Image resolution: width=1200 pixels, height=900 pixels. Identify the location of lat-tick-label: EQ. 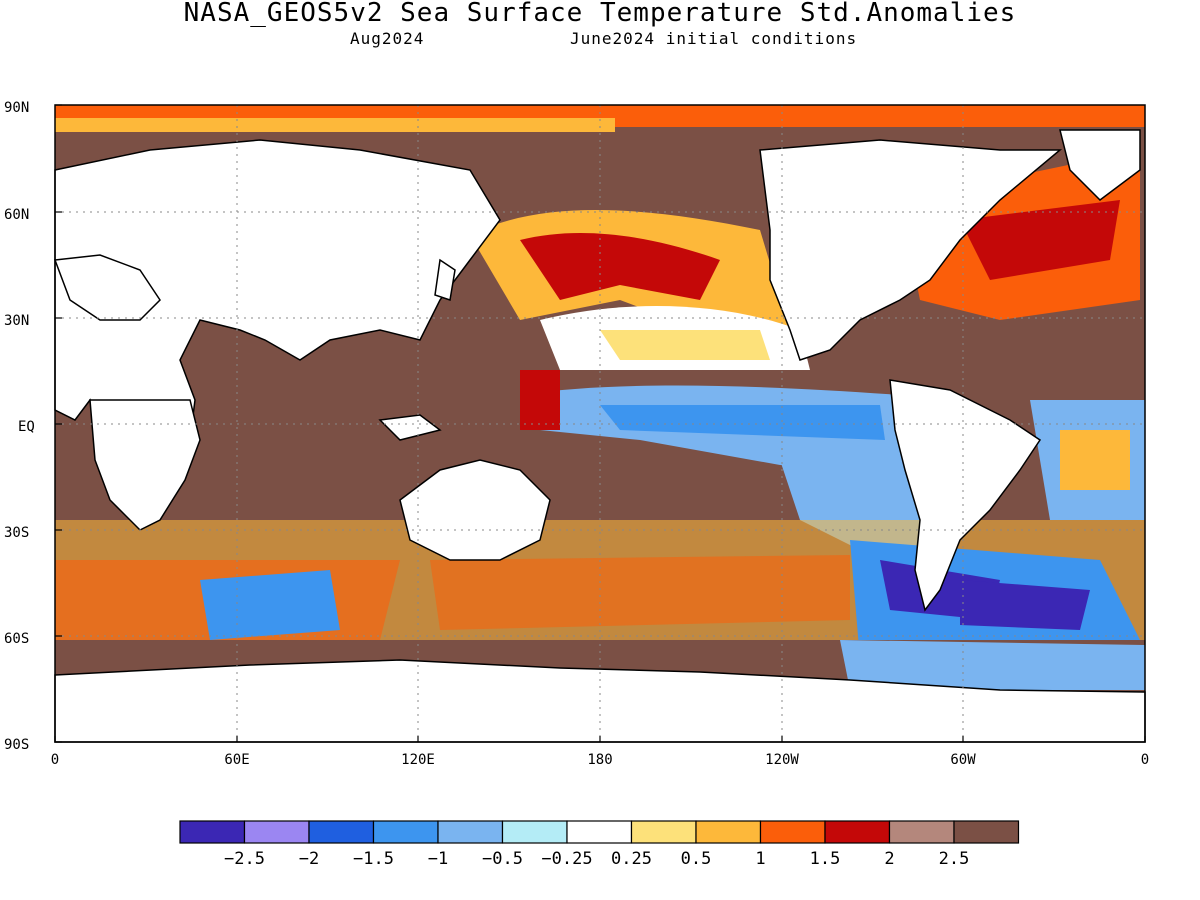
(26, 427).